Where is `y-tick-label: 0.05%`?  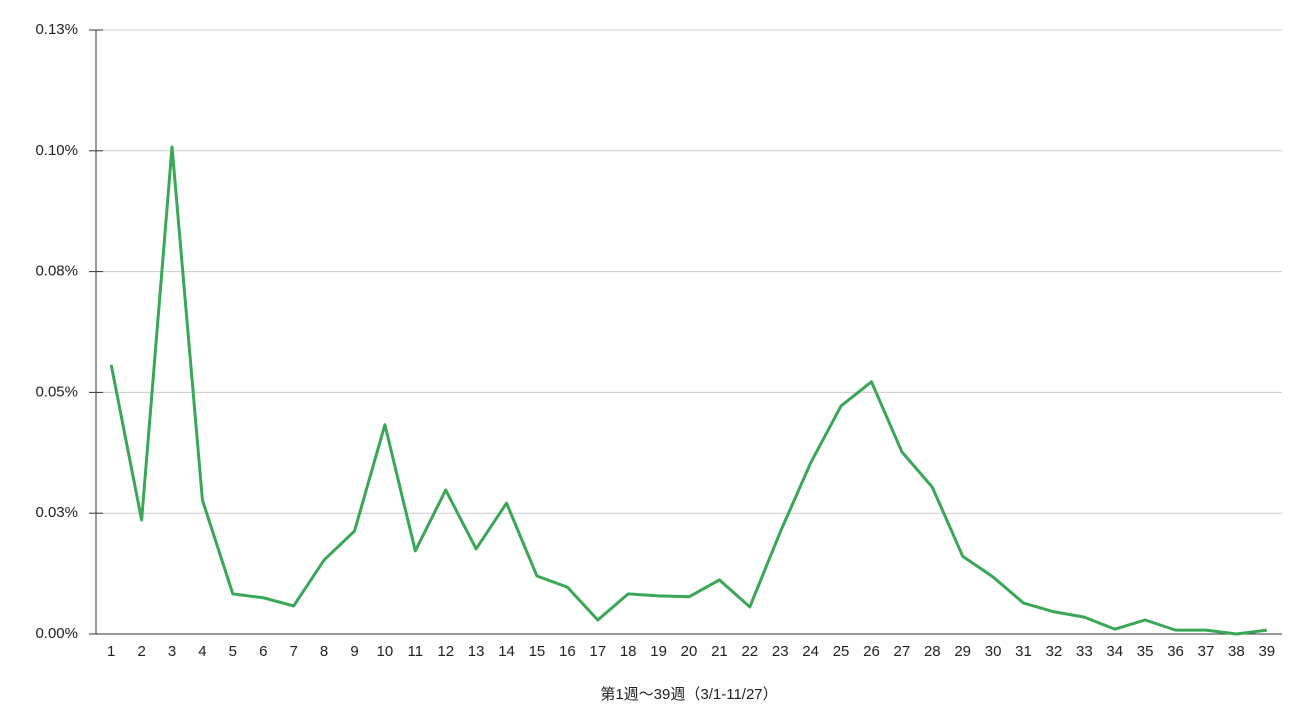 y-tick-label: 0.05% is located at coordinates (56, 391).